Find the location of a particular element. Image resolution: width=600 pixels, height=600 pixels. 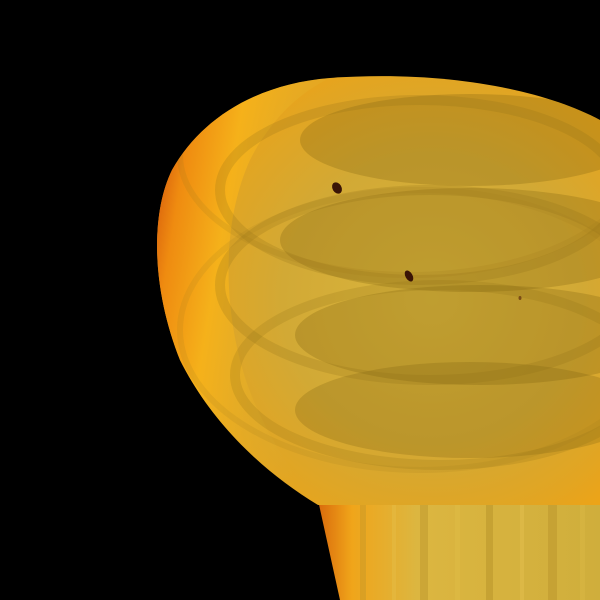

stem-streak-lines is located at coordinates (472, 540).